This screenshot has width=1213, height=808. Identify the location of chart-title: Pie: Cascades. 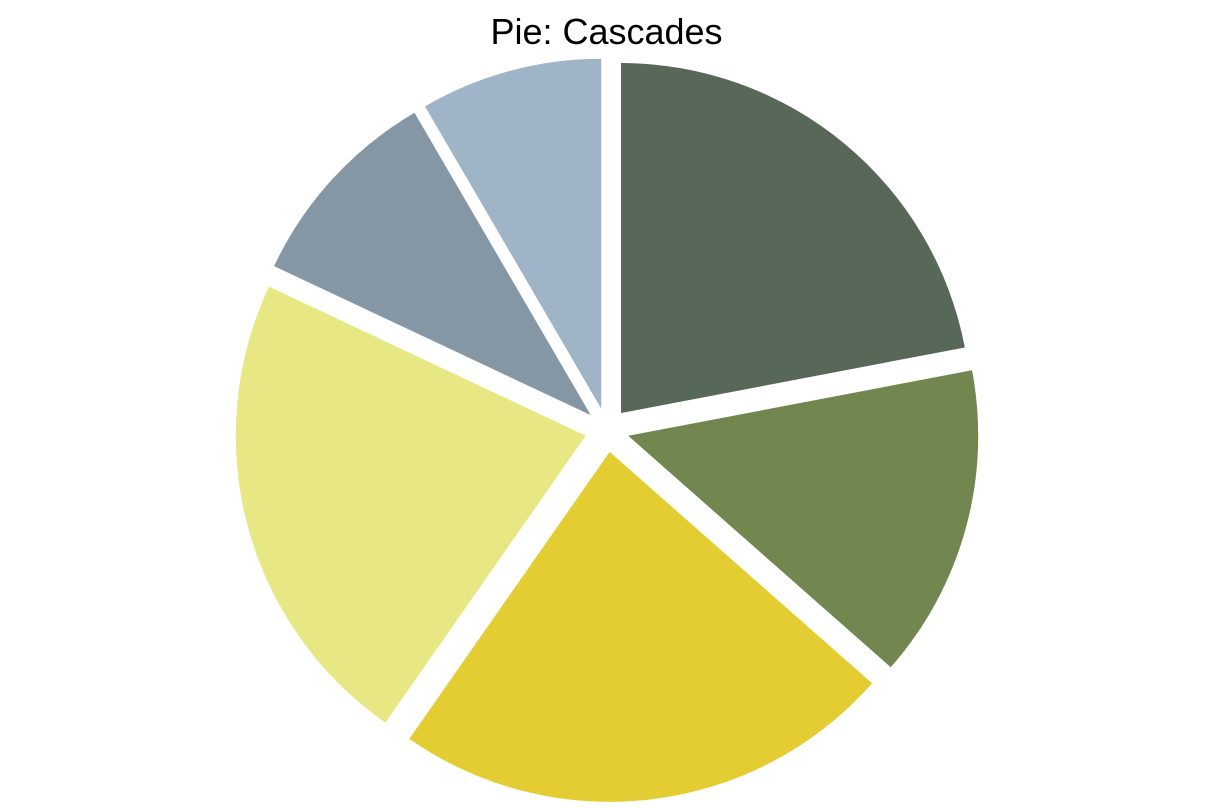
(606, 31).